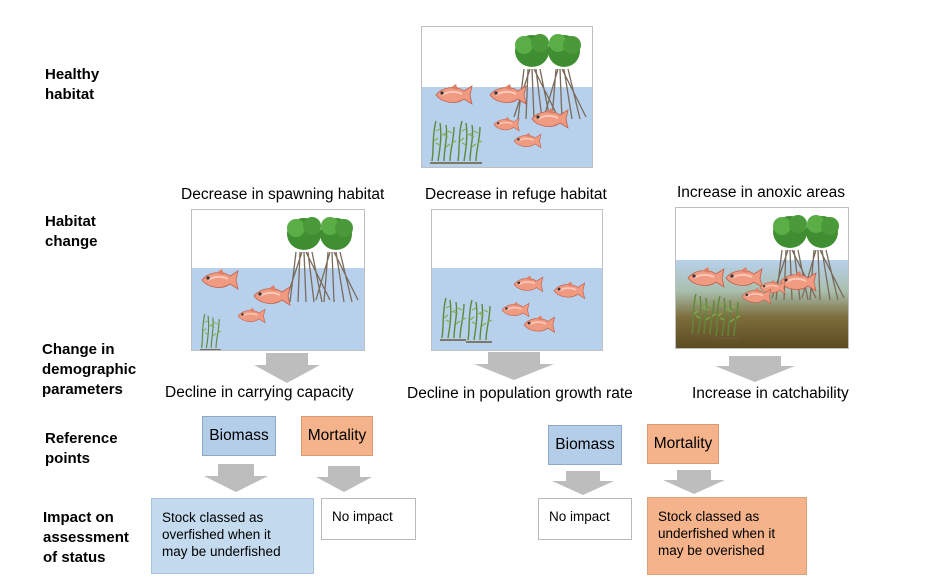  What do you see at coordinates (368, 519) in the screenshot?
I see `impact-mortality-left: No impact` at bounding box center [368, 519].